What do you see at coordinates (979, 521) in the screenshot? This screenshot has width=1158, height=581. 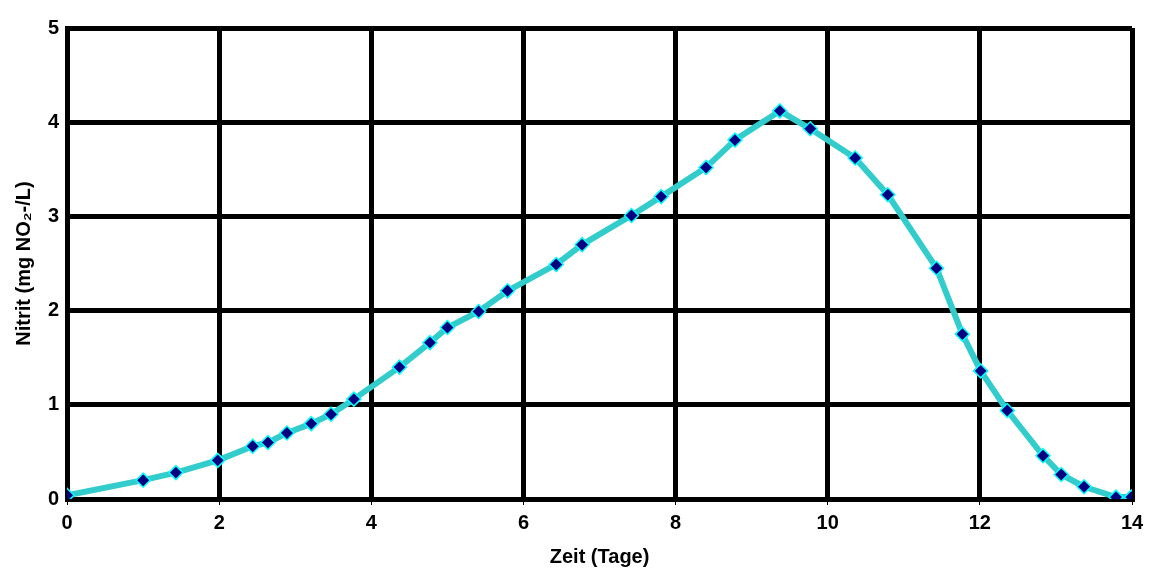 I see `x-tick-label: 12` at bounding box center [979, 521].